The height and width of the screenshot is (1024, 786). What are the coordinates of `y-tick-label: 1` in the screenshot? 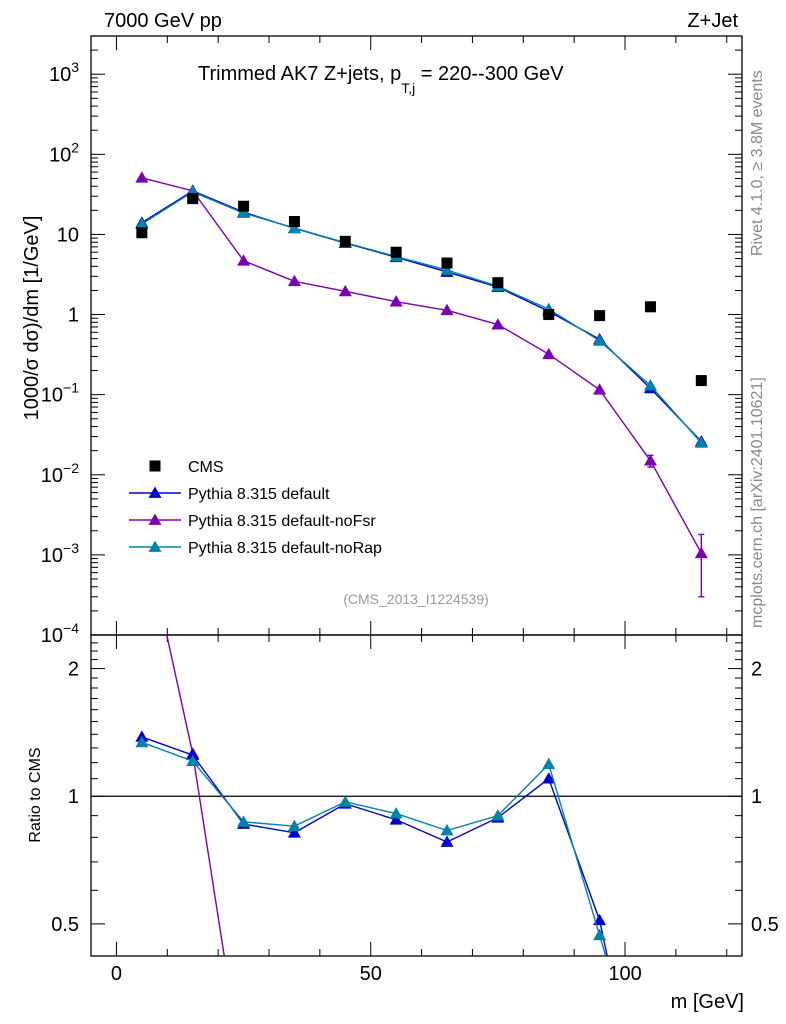 It's located at (73, 316).